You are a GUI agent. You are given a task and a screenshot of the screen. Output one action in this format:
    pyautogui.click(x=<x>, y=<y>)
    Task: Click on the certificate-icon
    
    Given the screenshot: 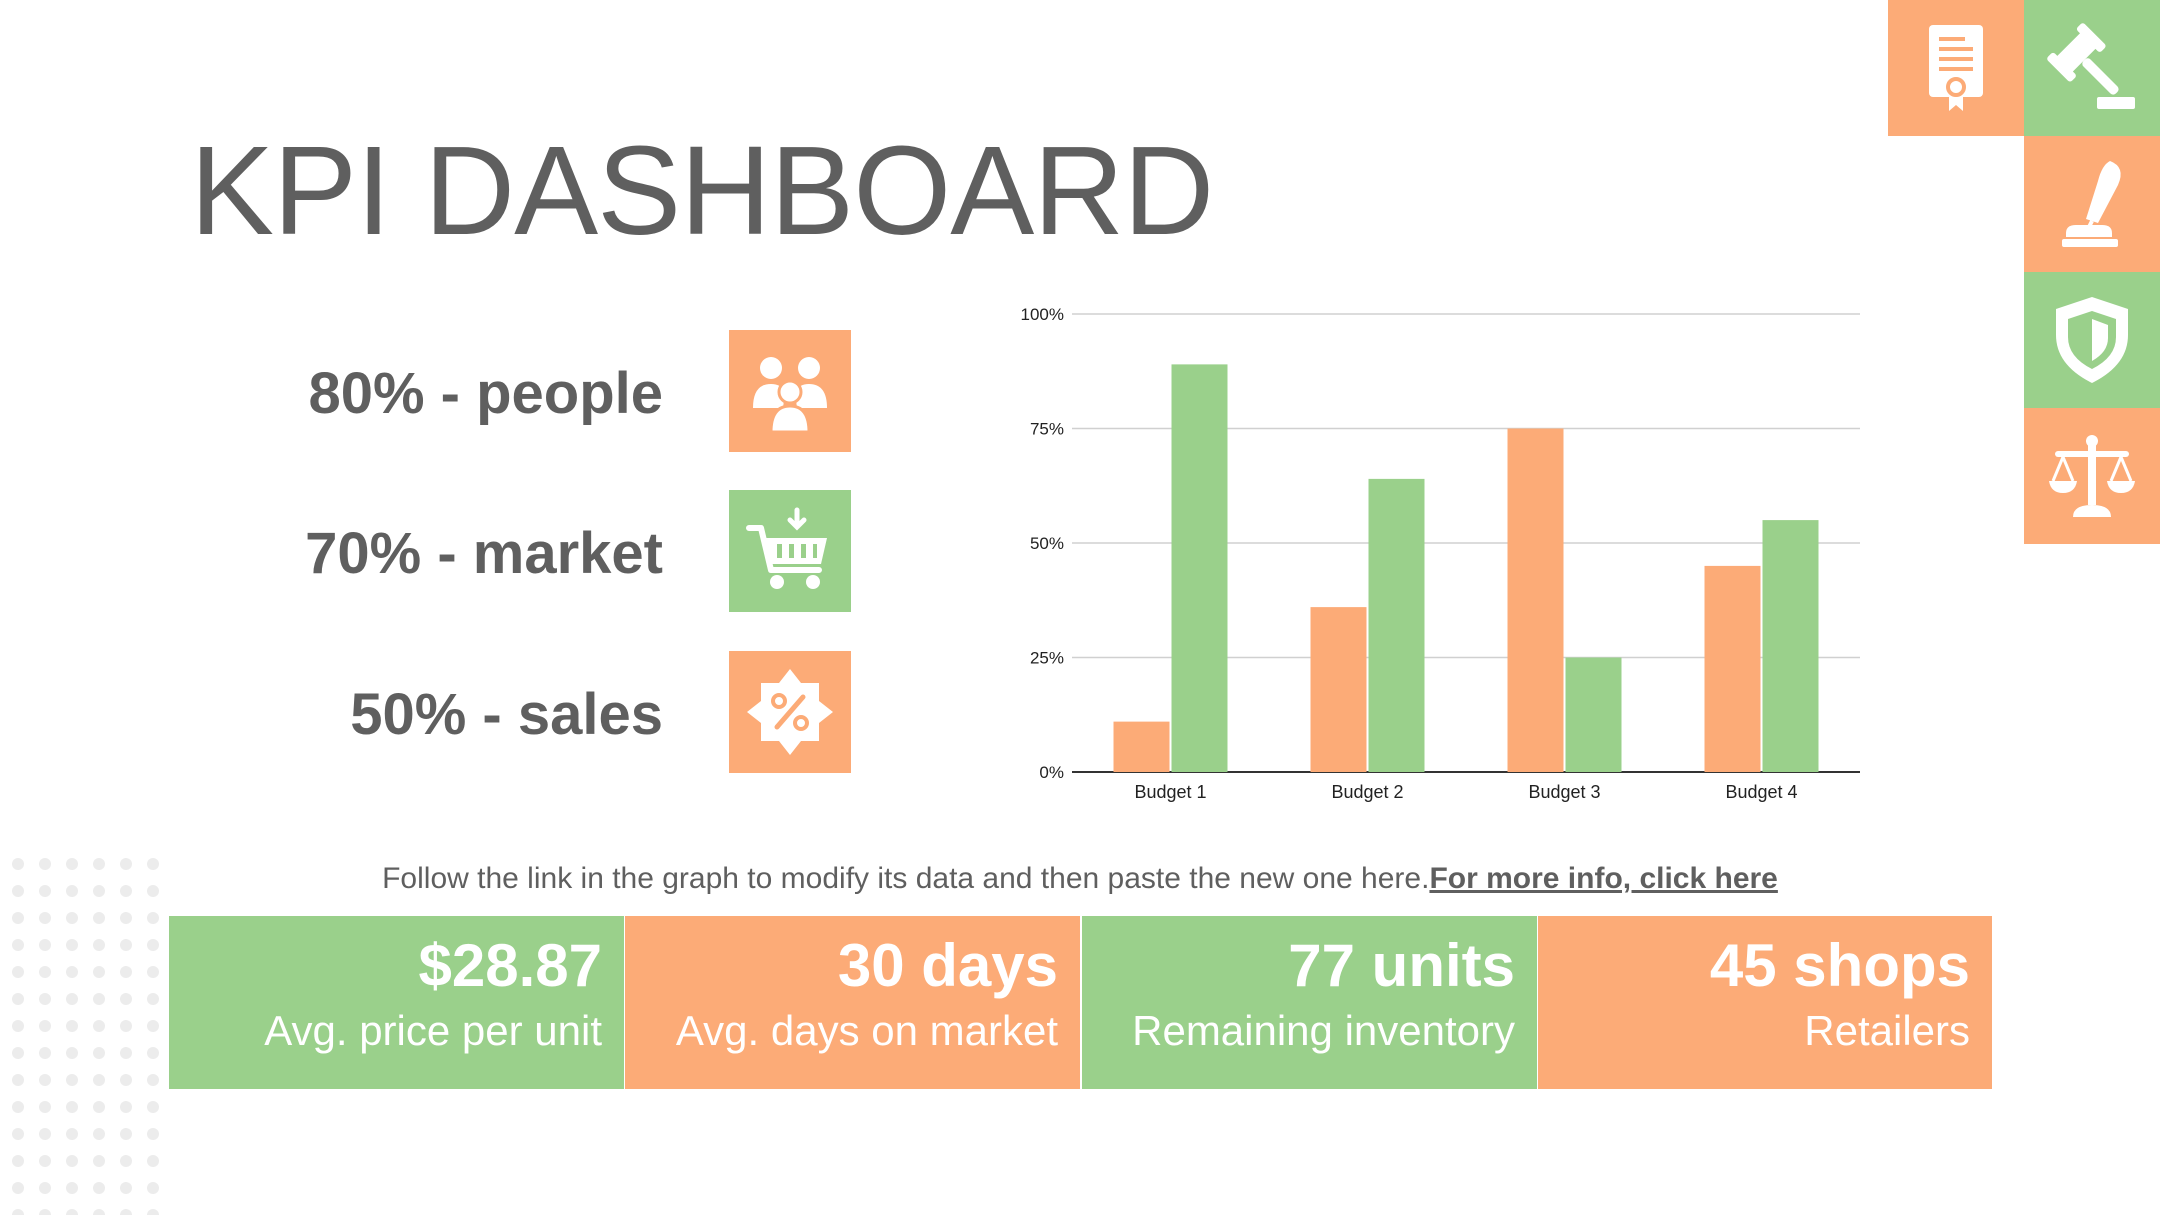 What is the action you would take?
    pyautogui.click(x=1956, y=68)
    